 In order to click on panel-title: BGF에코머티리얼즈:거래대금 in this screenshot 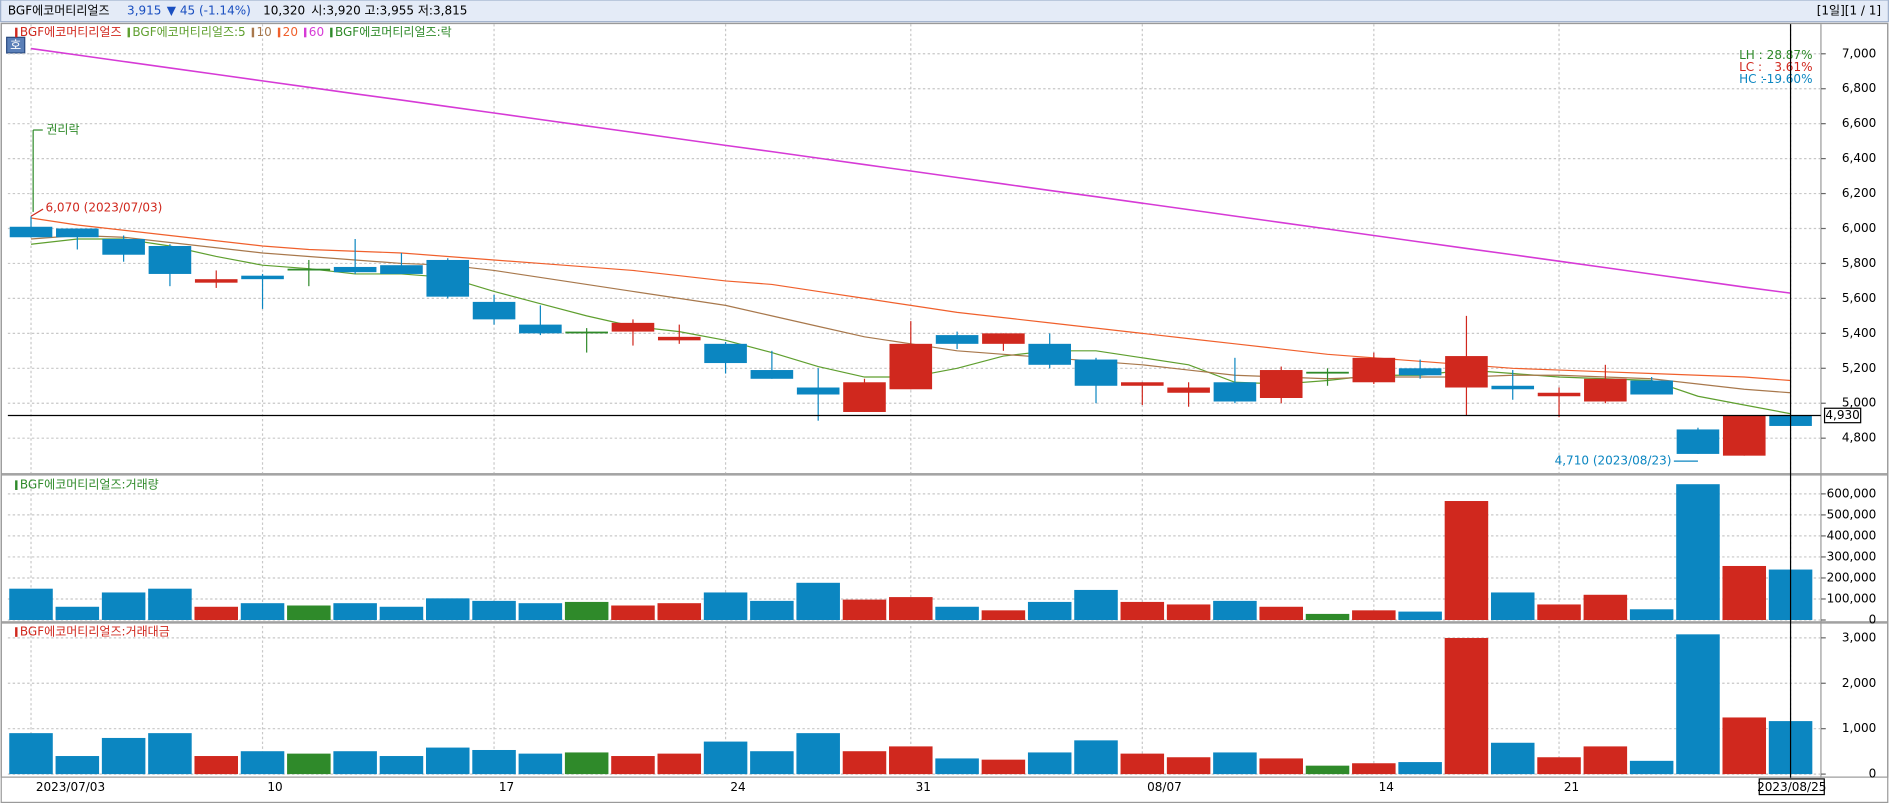, I will do `click(95, 632)`.